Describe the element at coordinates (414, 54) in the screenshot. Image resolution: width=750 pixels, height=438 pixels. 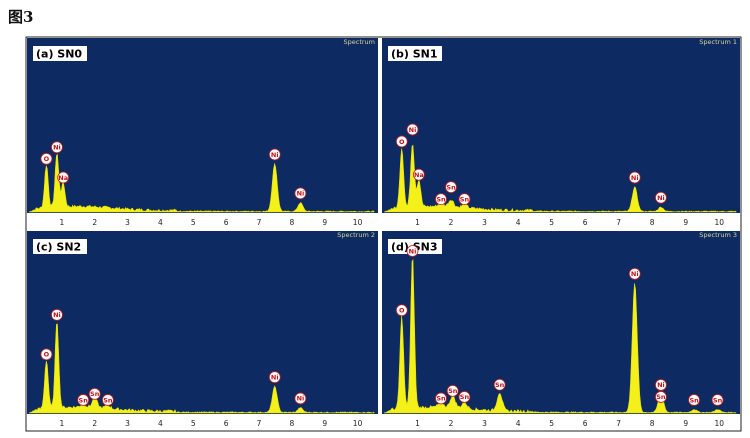
I see `panel-label: (b) SN1` at that location.